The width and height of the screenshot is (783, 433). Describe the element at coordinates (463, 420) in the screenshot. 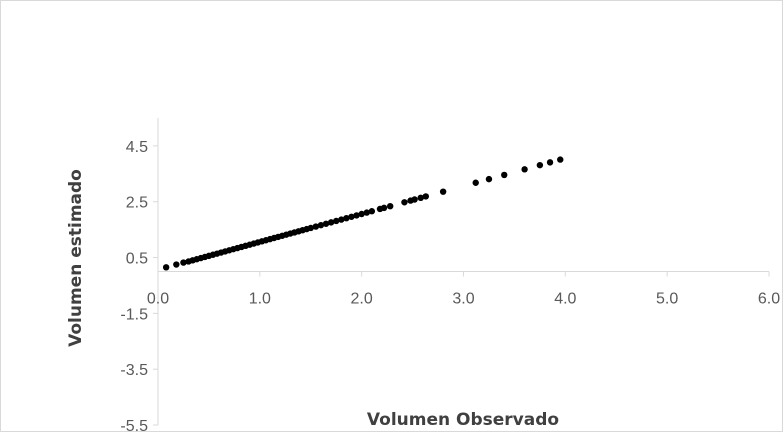

I see `x-axis-title: Volumen Observado` at that location.